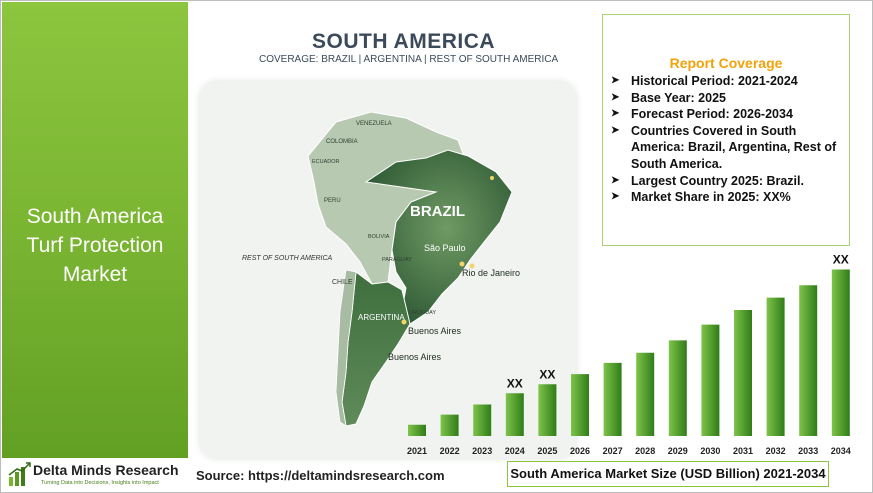 The image size is (873, 493). Describe the element at coordinates (462, 264) in the screenshot. I see `sao-paulo-marker` at that location.